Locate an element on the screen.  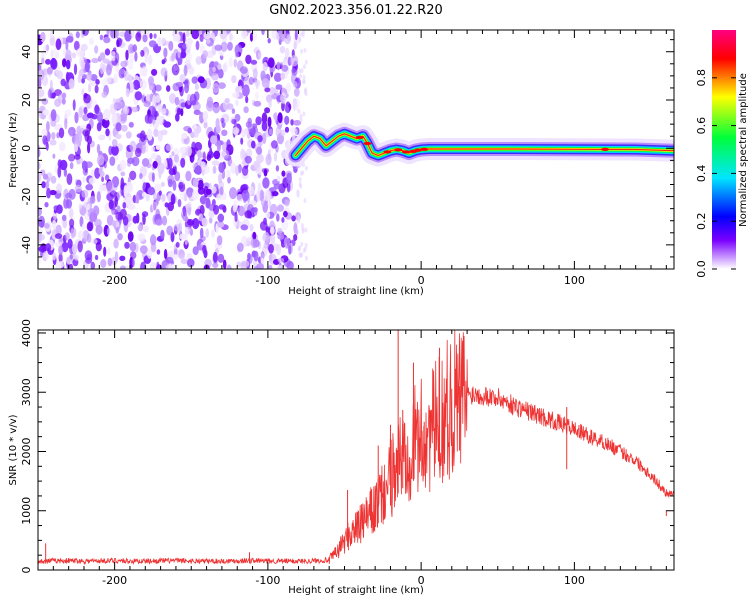
spectrogram-y-label: Frequency (Hz) is located at coordinates (13, 150).